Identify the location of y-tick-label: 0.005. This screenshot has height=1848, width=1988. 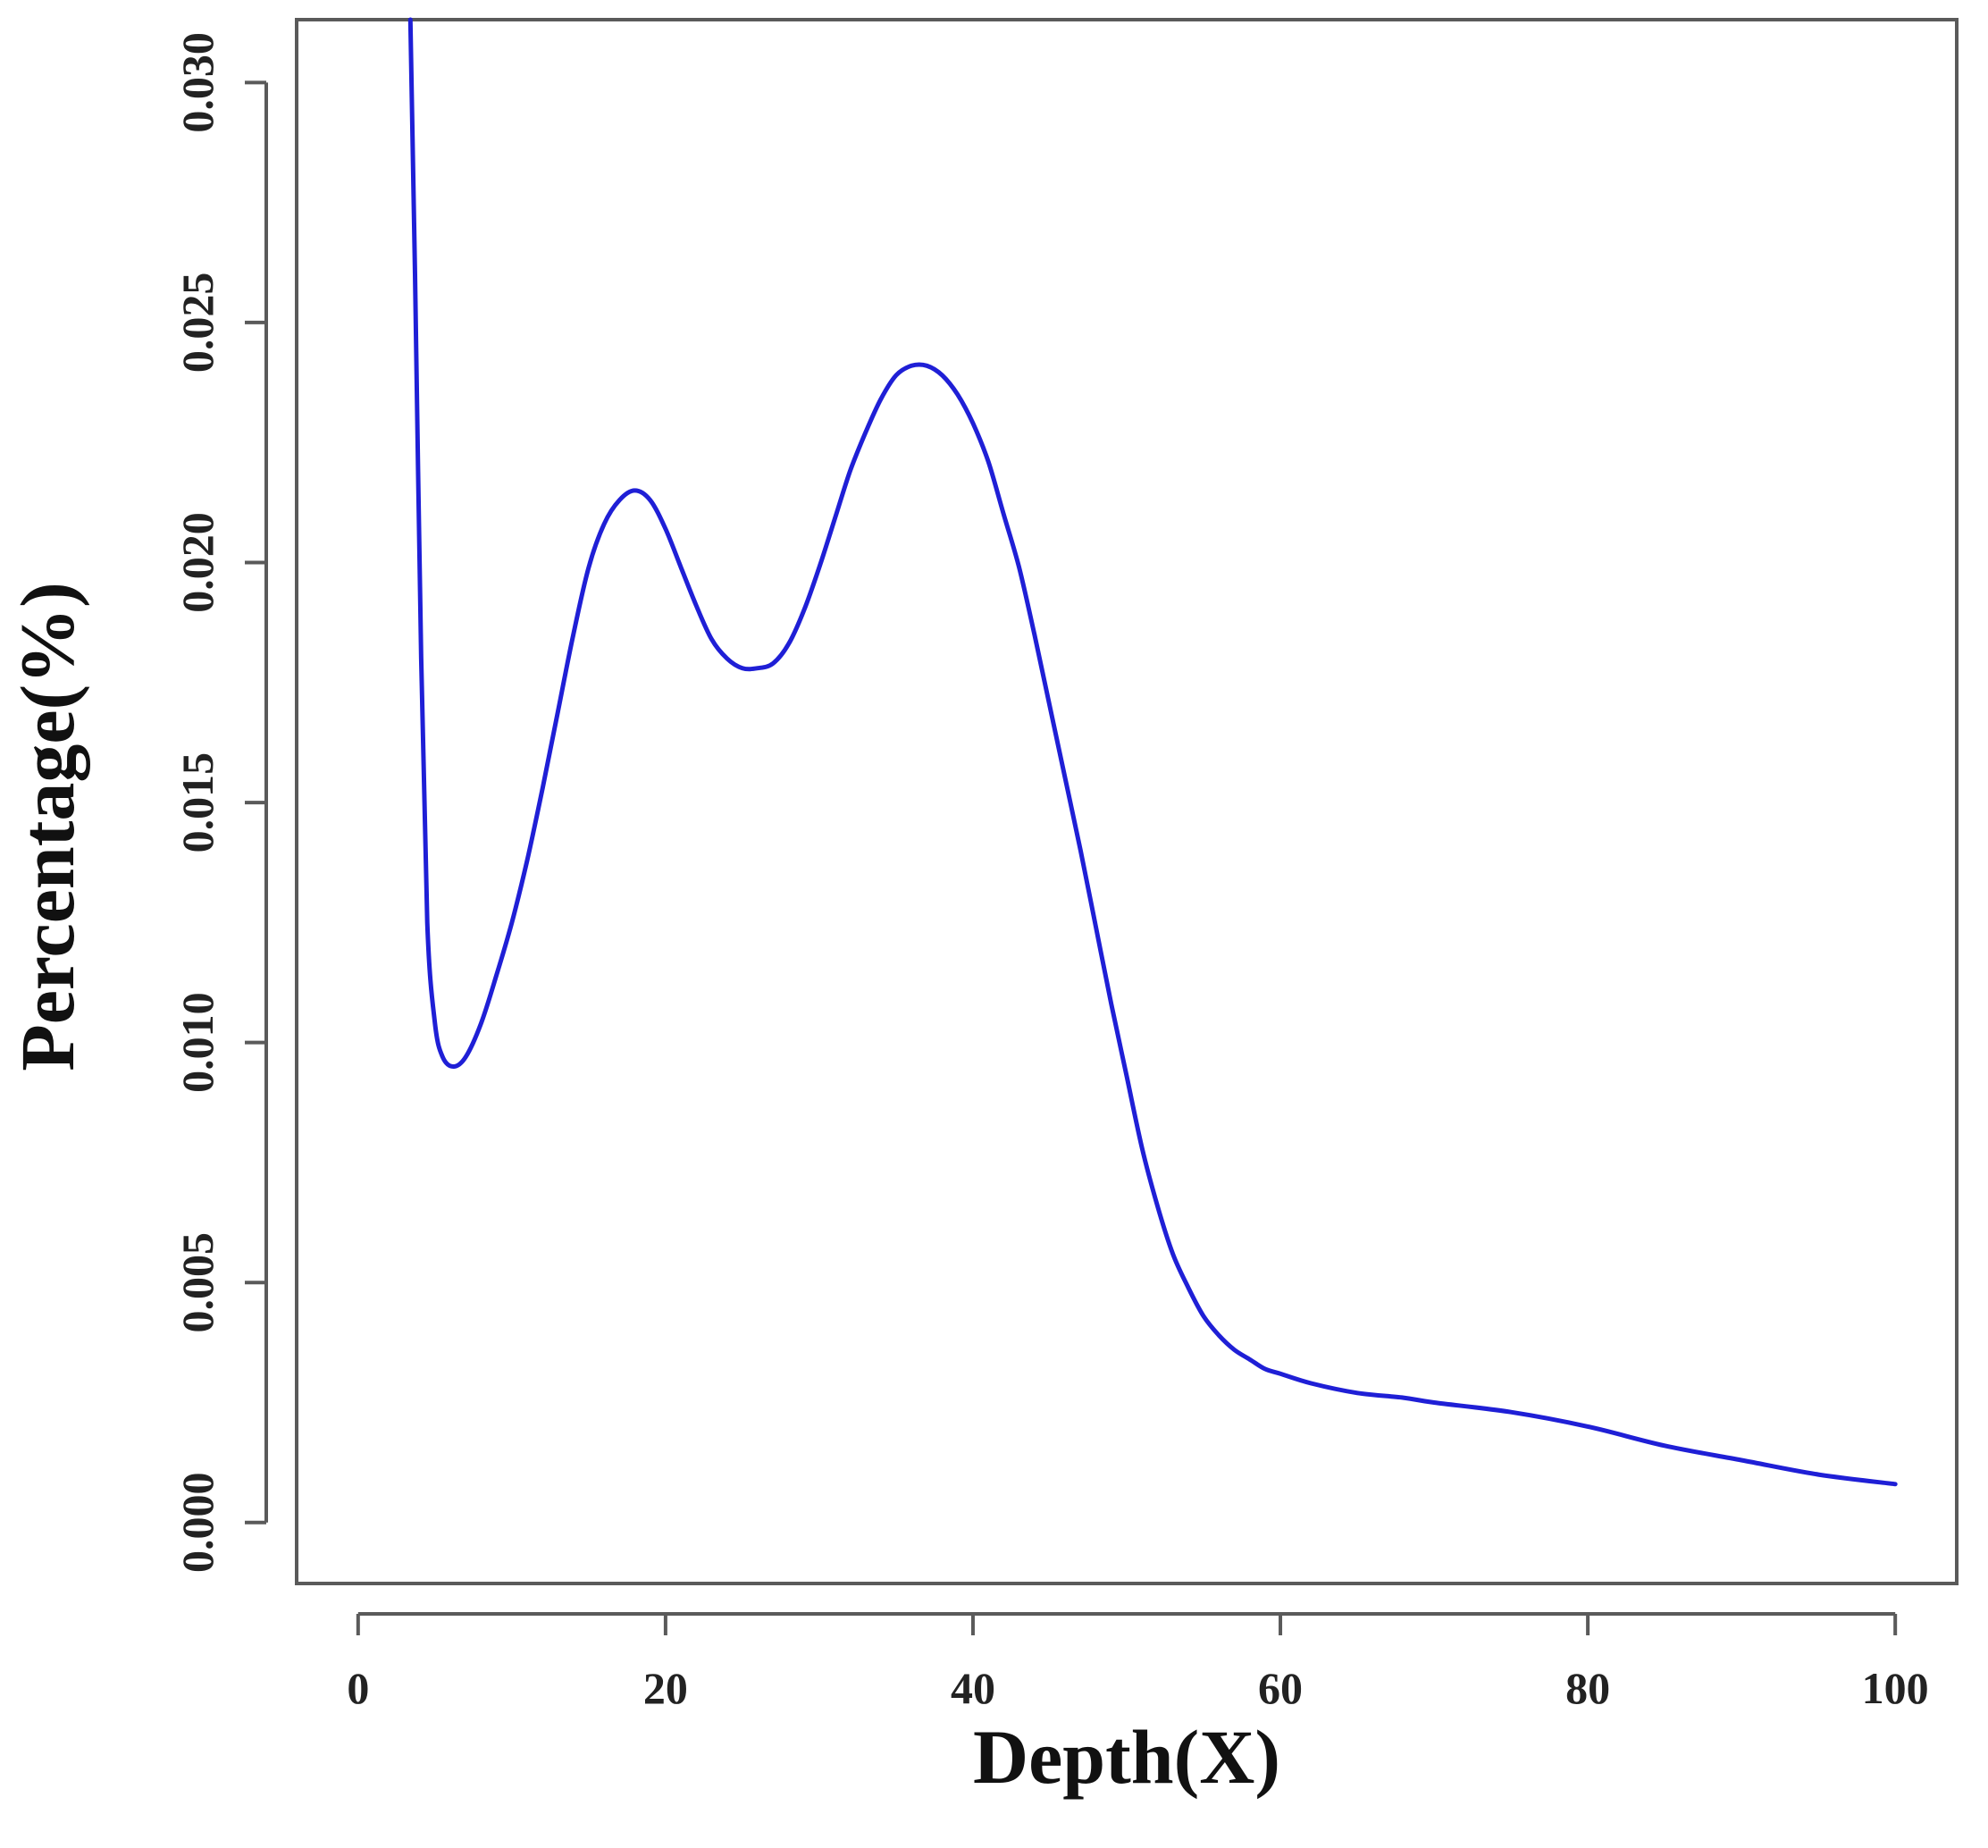
(197, 1282).